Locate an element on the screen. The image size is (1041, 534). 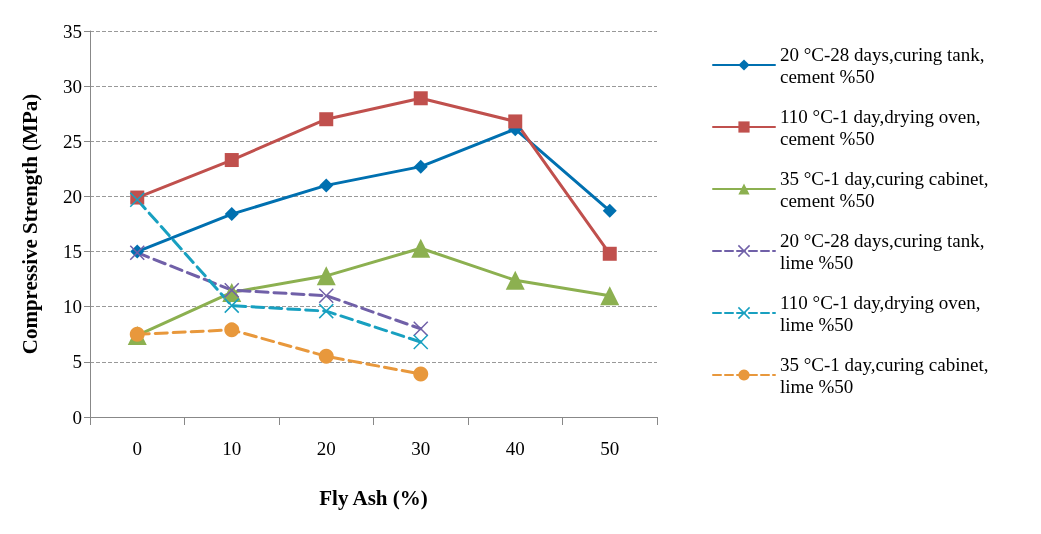
y-axis-title: Compressive Strength (MPa) is located at coordinates (29, 224).